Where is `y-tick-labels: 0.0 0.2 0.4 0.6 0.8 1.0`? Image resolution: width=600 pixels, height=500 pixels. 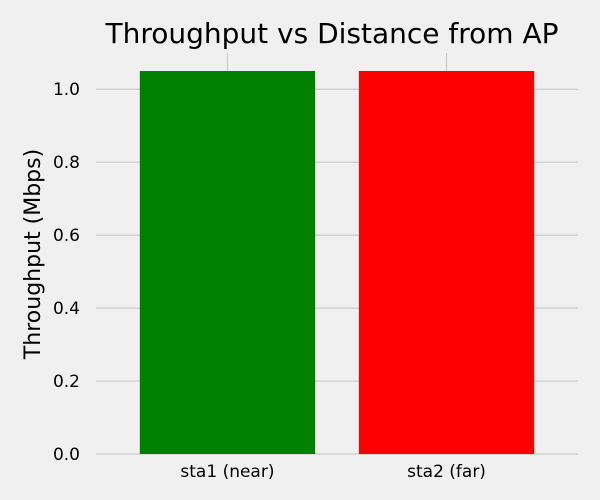
y-tick-labels: 0.0 0.2 0.4 0.6 0.8 1.0 is located at coordinates (66, 272).